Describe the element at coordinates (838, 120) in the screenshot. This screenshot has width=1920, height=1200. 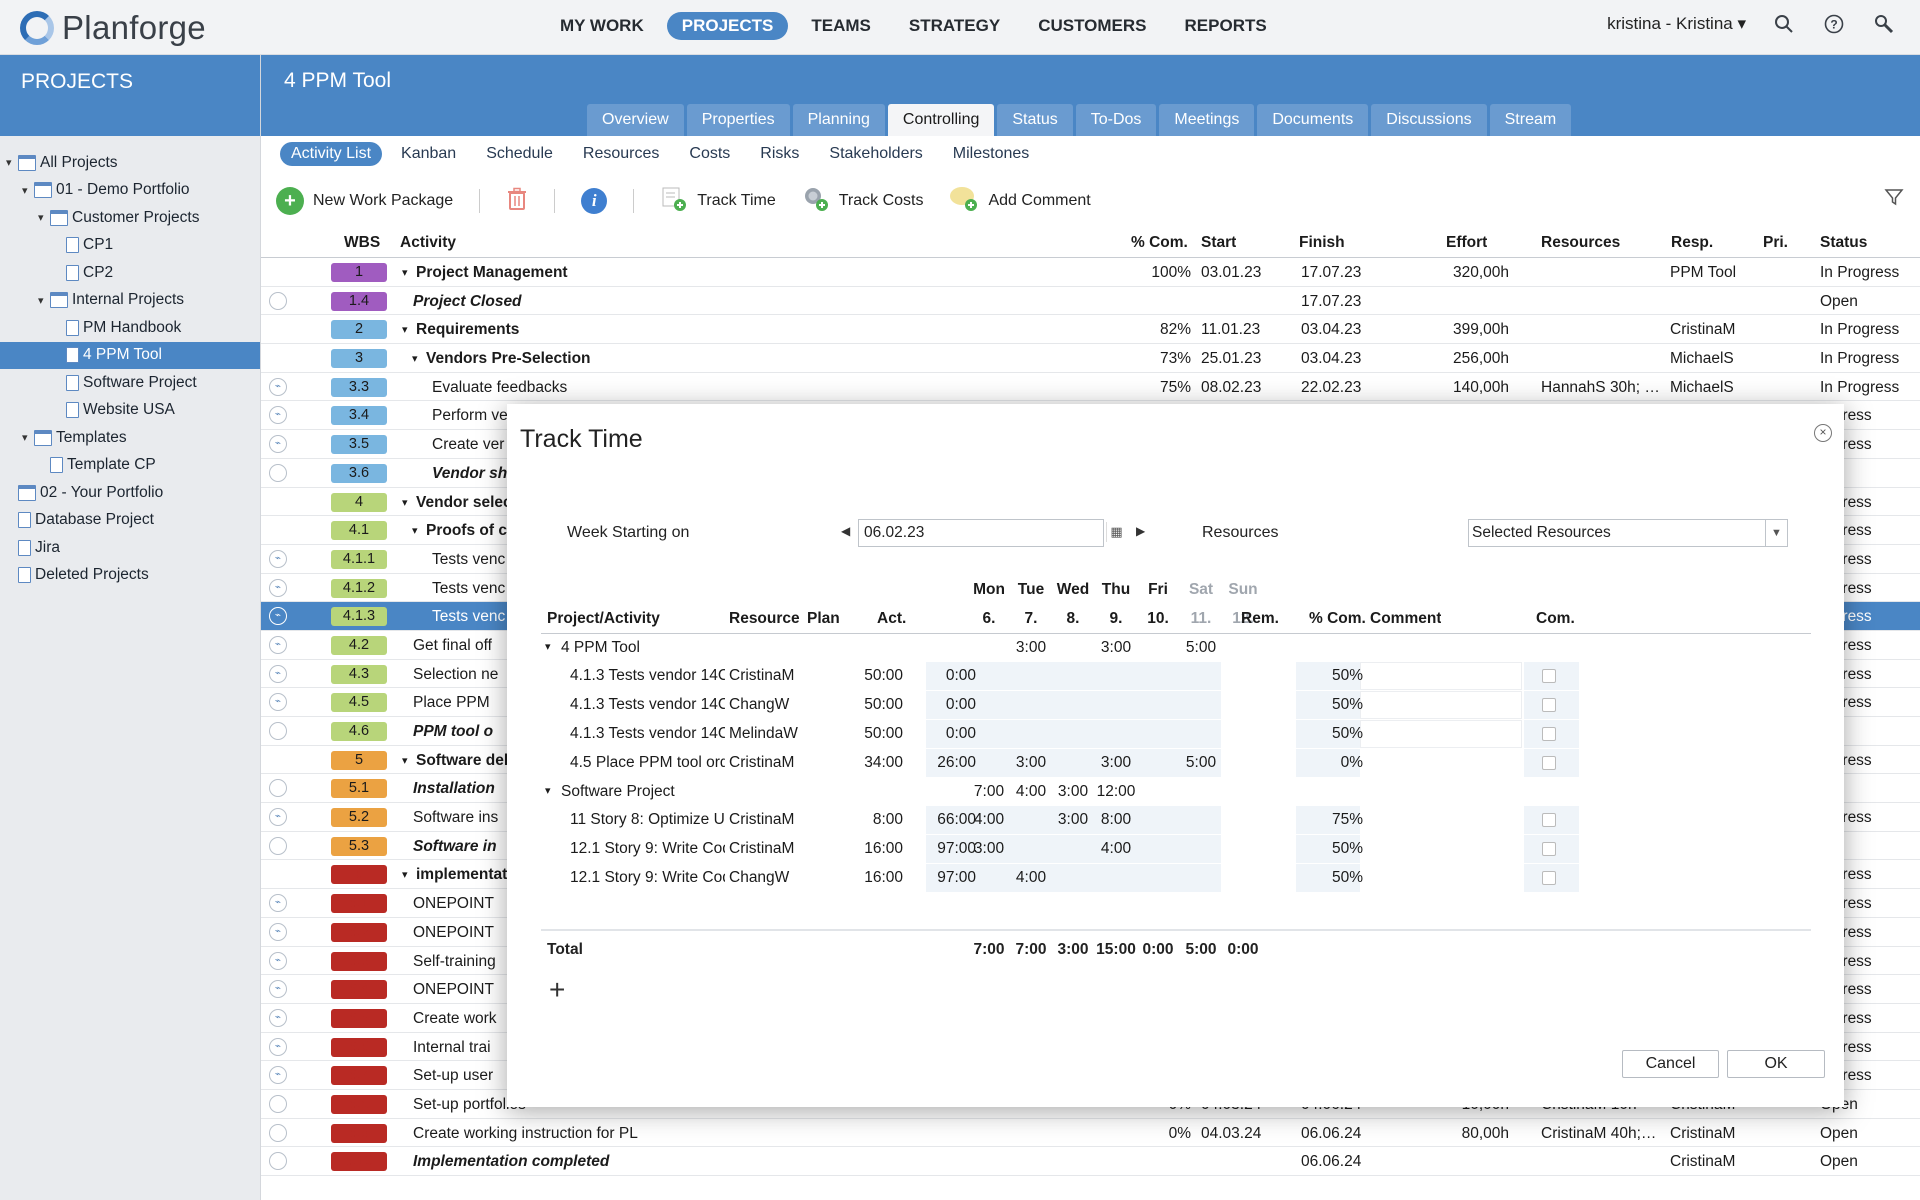
I see `tab-planning: Planning` at that location.